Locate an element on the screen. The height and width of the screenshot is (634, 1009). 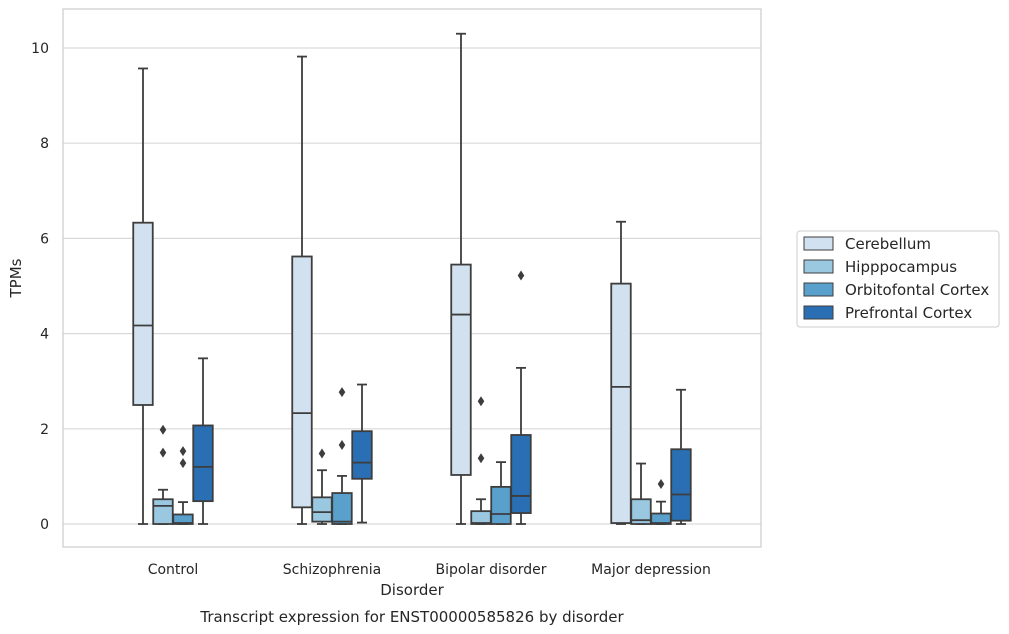
x-axis-label: Disorder is located at coordinates (412, 590).